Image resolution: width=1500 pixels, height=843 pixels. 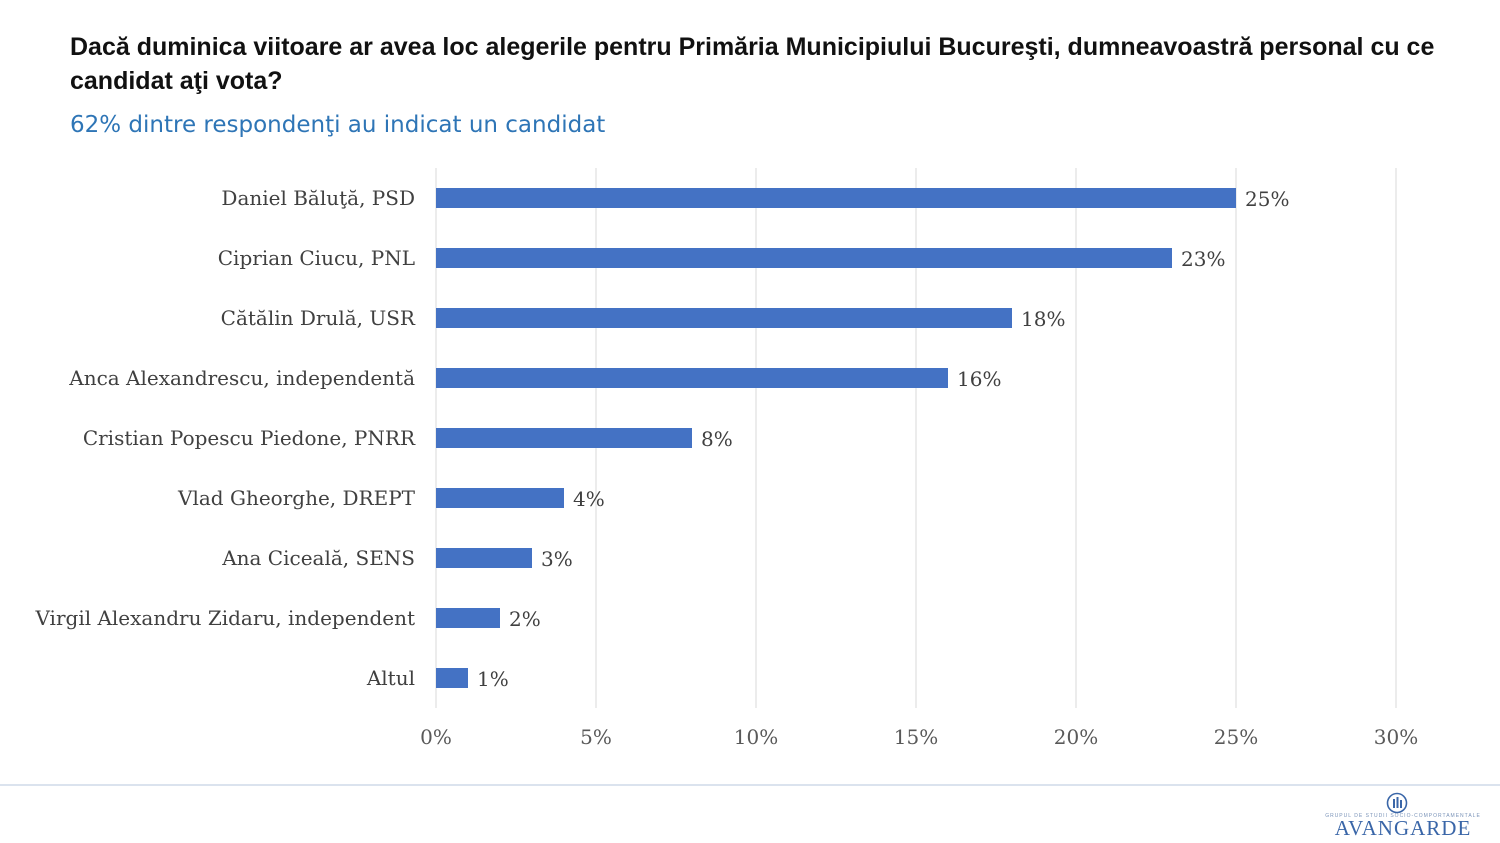 What do you see at coordinates (916, 737) in the screenshot?
I see `x-tick-label: 15%` at bounding box center [916, 737].